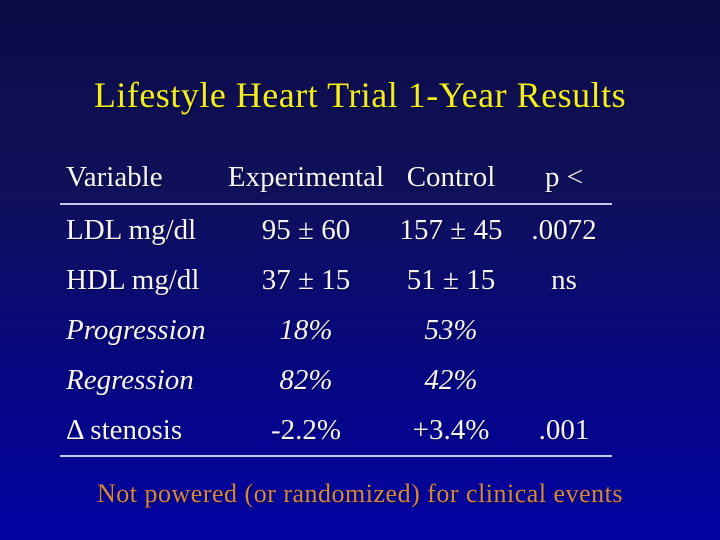  I want to click on cell-experimental: 37 ± 15, so click(306, 280).